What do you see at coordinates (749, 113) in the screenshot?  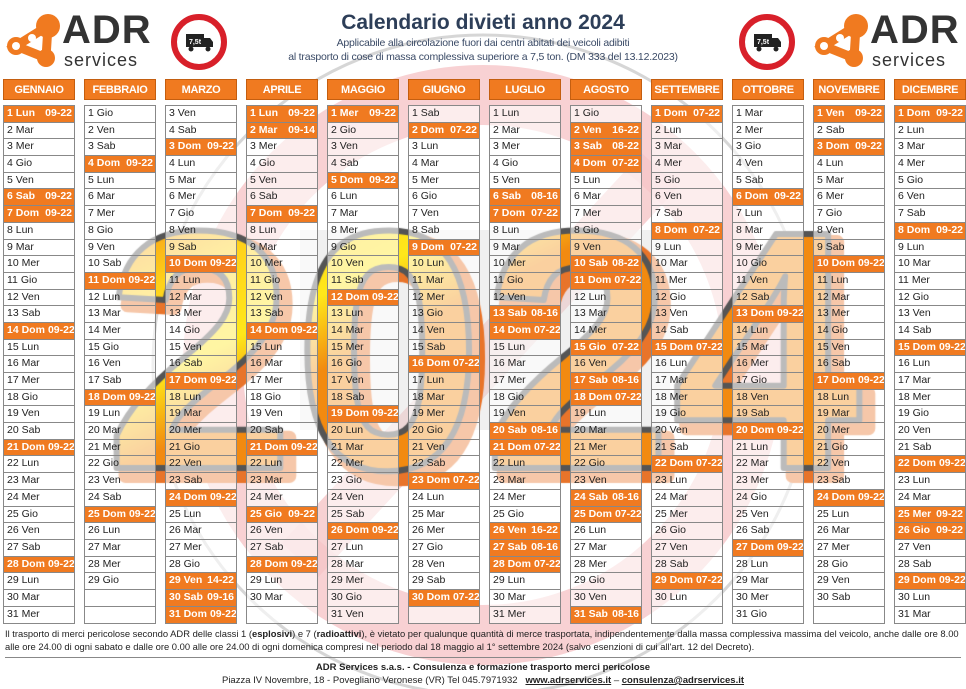 I see `day-label: 1 Mar` at bounding box center [749, 113].